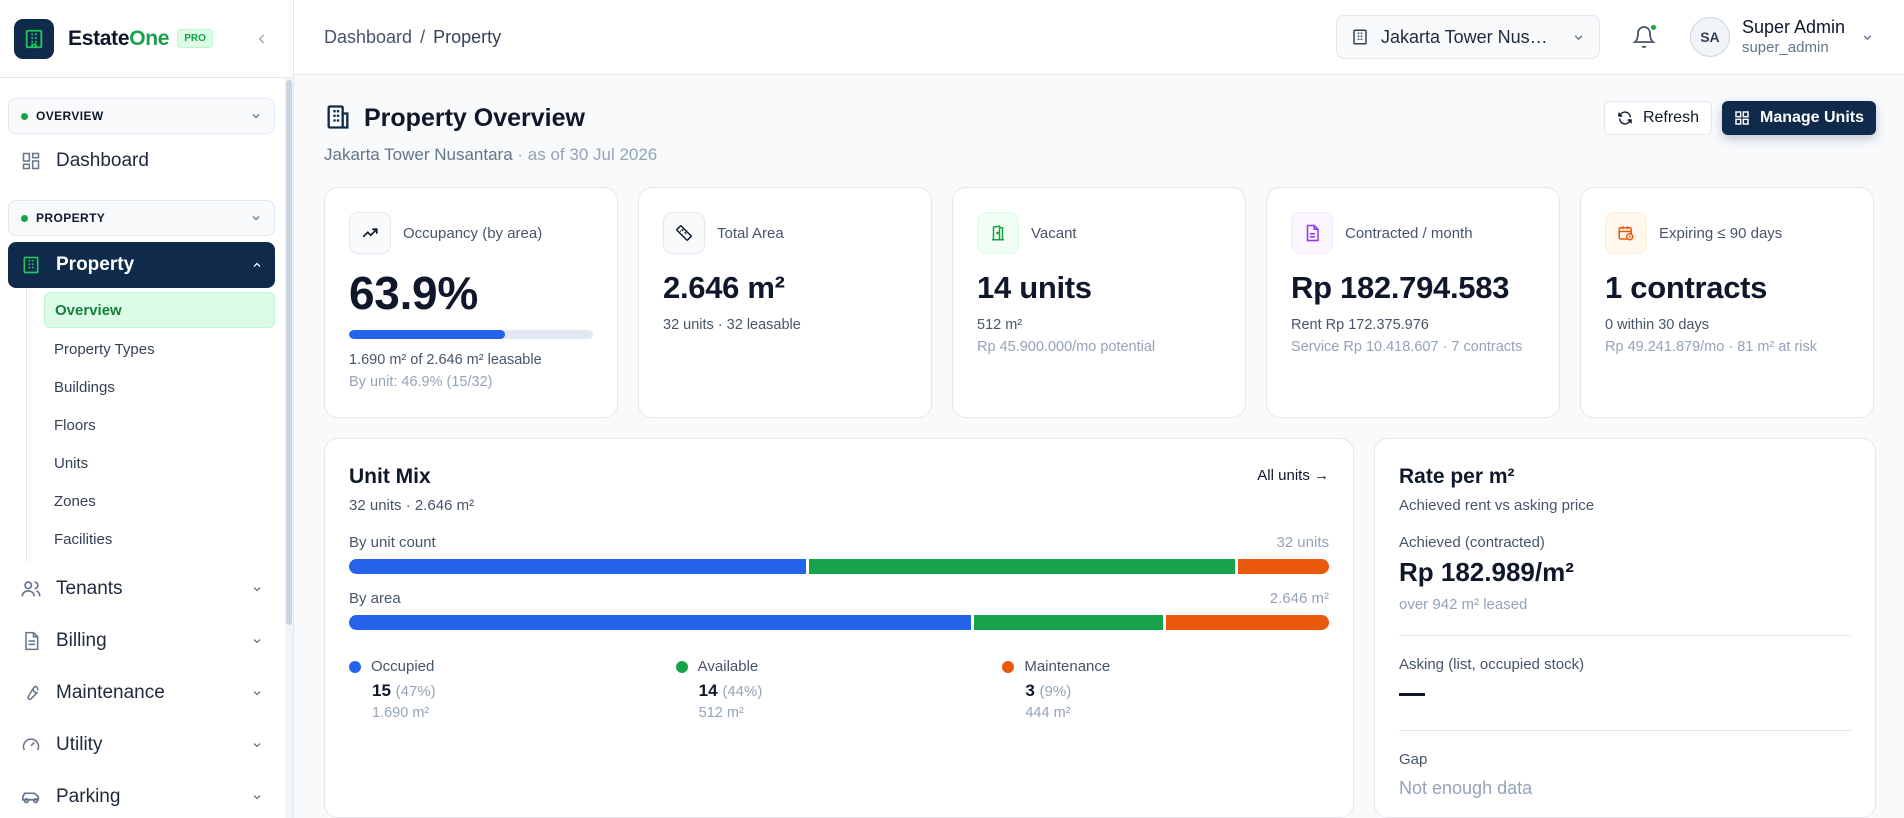  Describe the element at coordinates (839, 622) in the screenshot. I see `unit-area-bar` at that location.